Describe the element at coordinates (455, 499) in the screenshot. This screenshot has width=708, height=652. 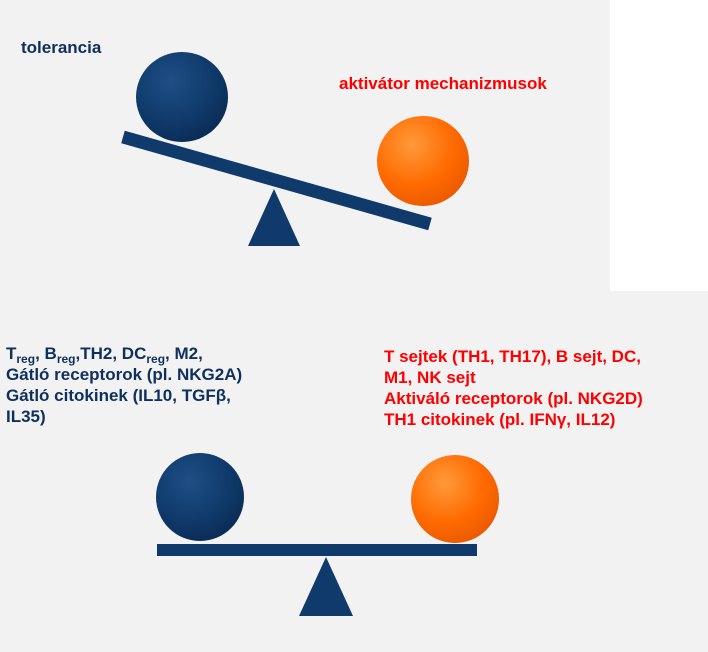
I see `bottom-orange-ball` at that location.